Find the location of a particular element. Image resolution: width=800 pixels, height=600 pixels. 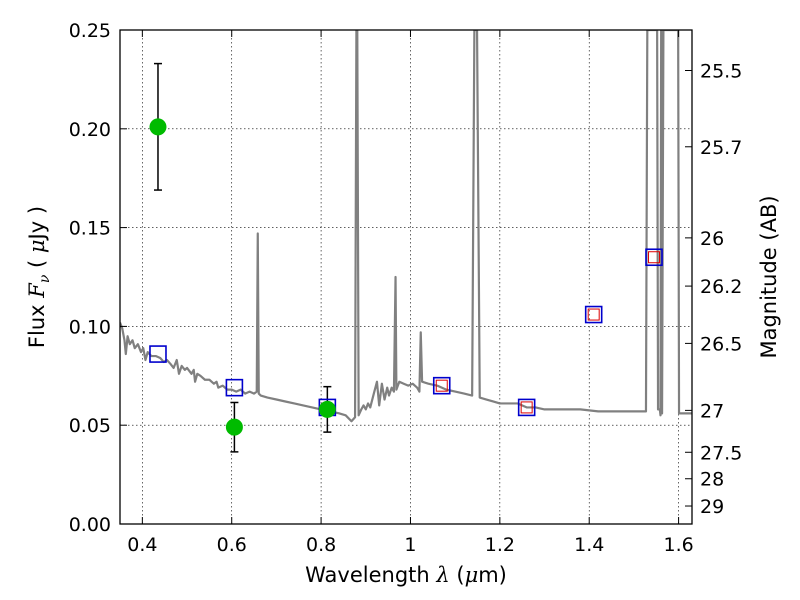

y-axis-unit: Jy ) is located at coordinates (37, 224).